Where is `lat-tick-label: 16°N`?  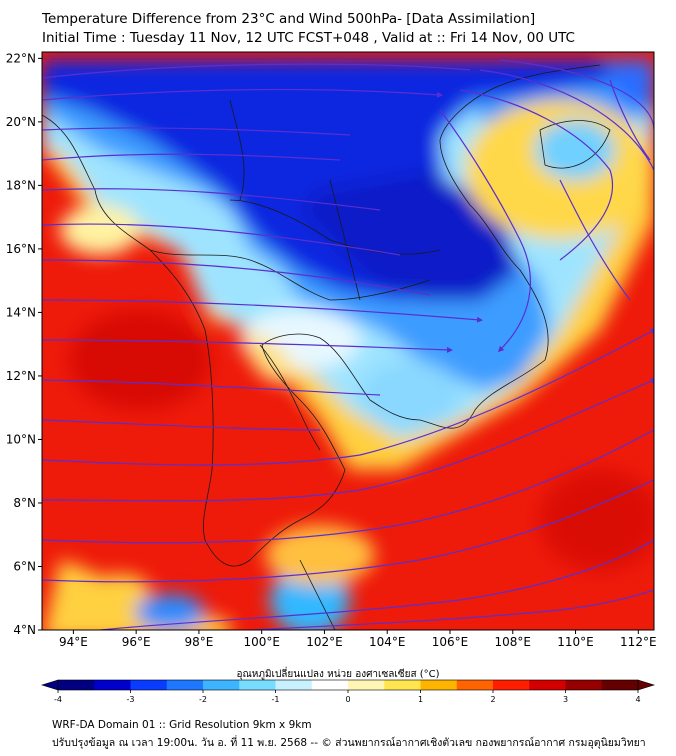
lat-tick-label: 16°N is located at coordinates (21, 249).